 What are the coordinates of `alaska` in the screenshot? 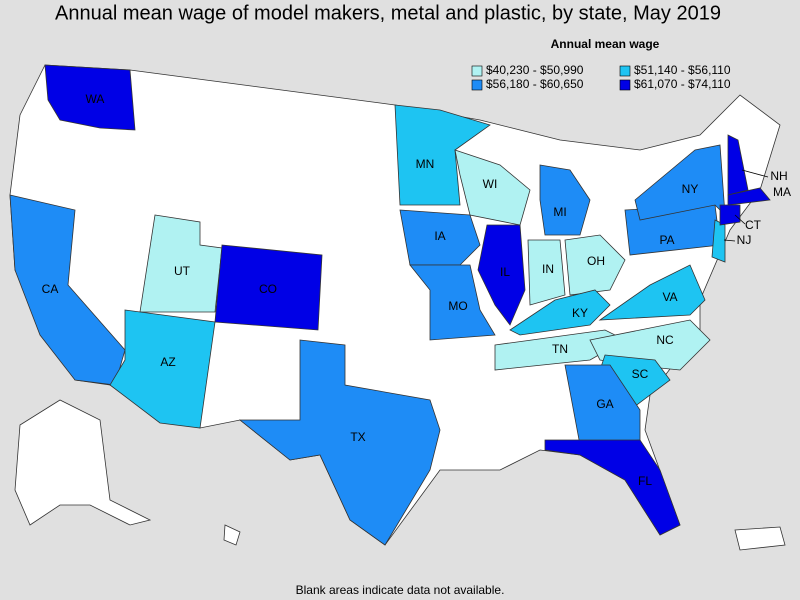 It's located at (83, 462).